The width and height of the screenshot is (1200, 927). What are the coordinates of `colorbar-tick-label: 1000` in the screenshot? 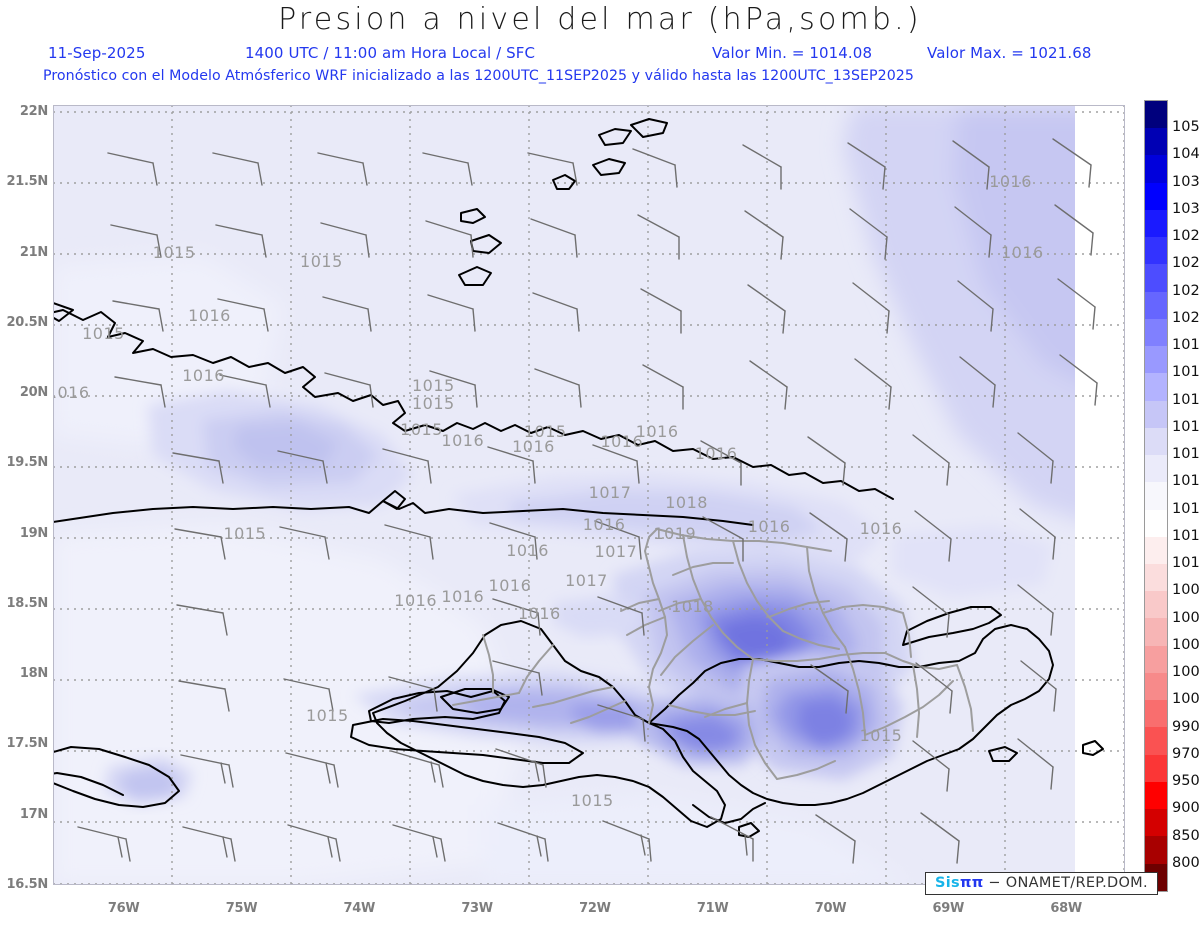 It's located at (1186, 699).